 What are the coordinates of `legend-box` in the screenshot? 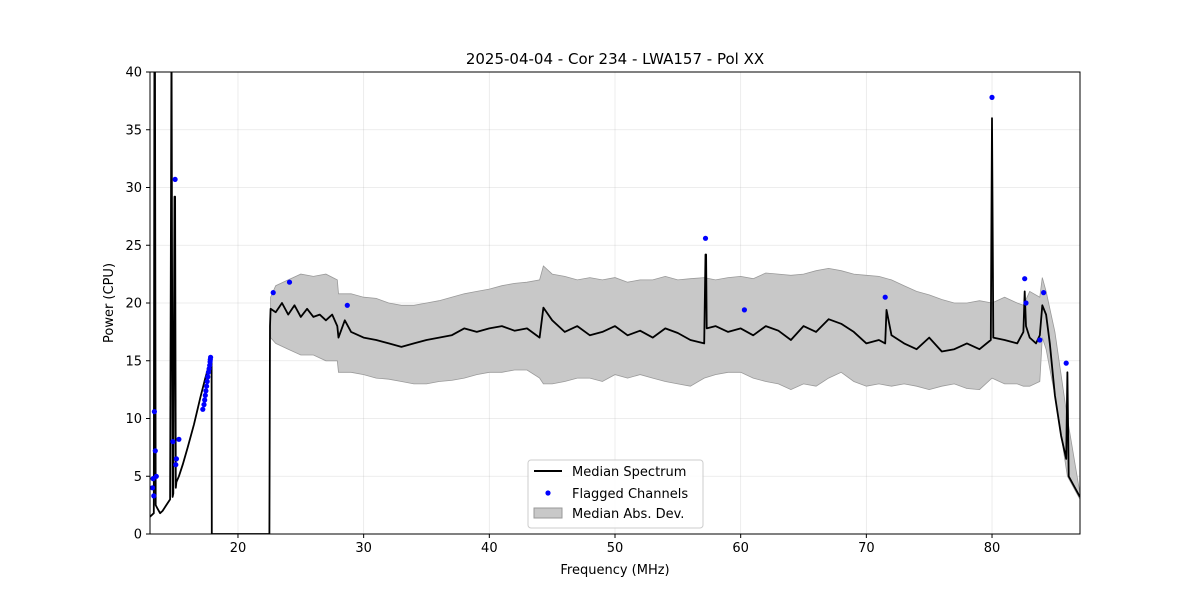 It's located at (615, 494).